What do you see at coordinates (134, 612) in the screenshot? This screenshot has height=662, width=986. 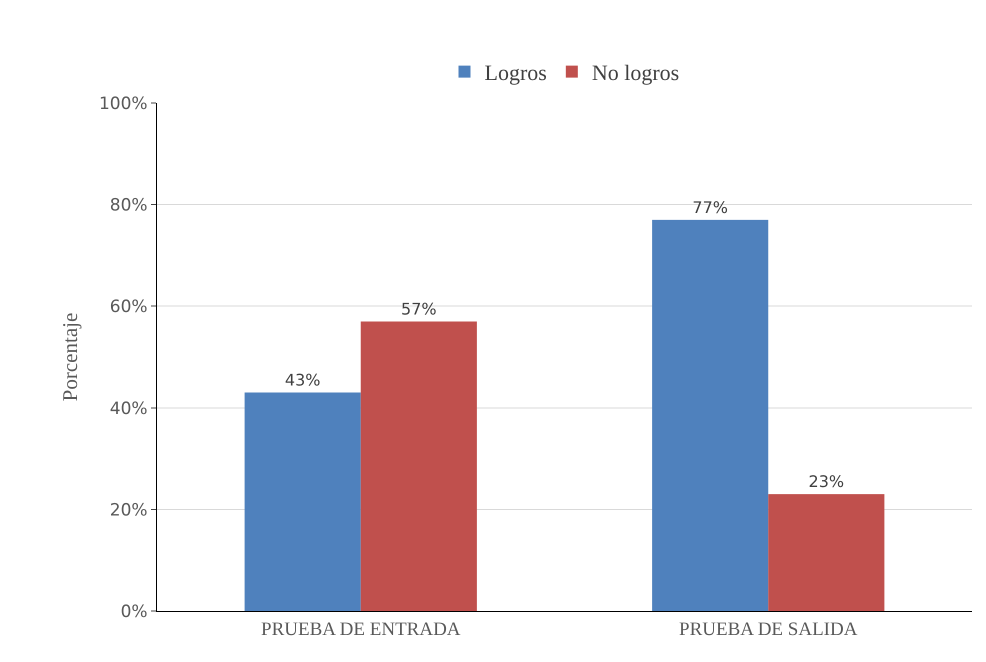 I see `y-tick-label: 0%` at bounding box center [134, 612].